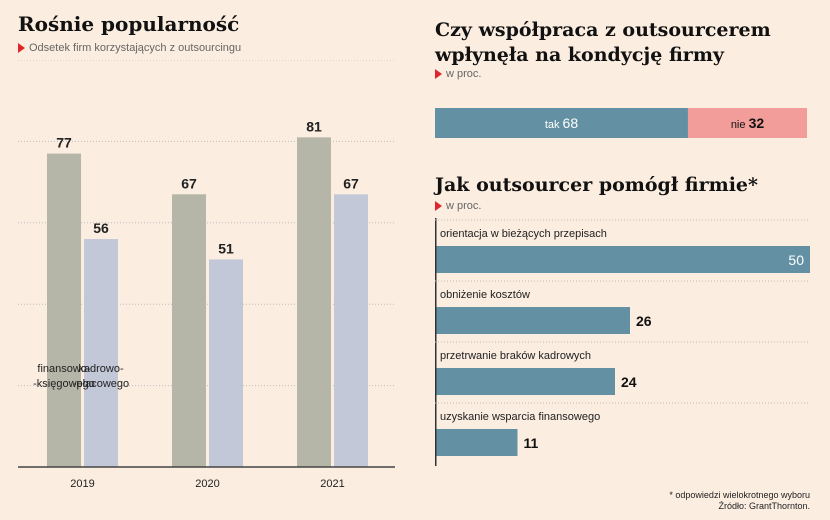 Image resolution: width=830 pixels, height=520 pixels. Describe the element at coordinates (579, 55) in the screenshot. I see `top-right-title-line-2: wpłynęła na kondycję firmy` at that location.